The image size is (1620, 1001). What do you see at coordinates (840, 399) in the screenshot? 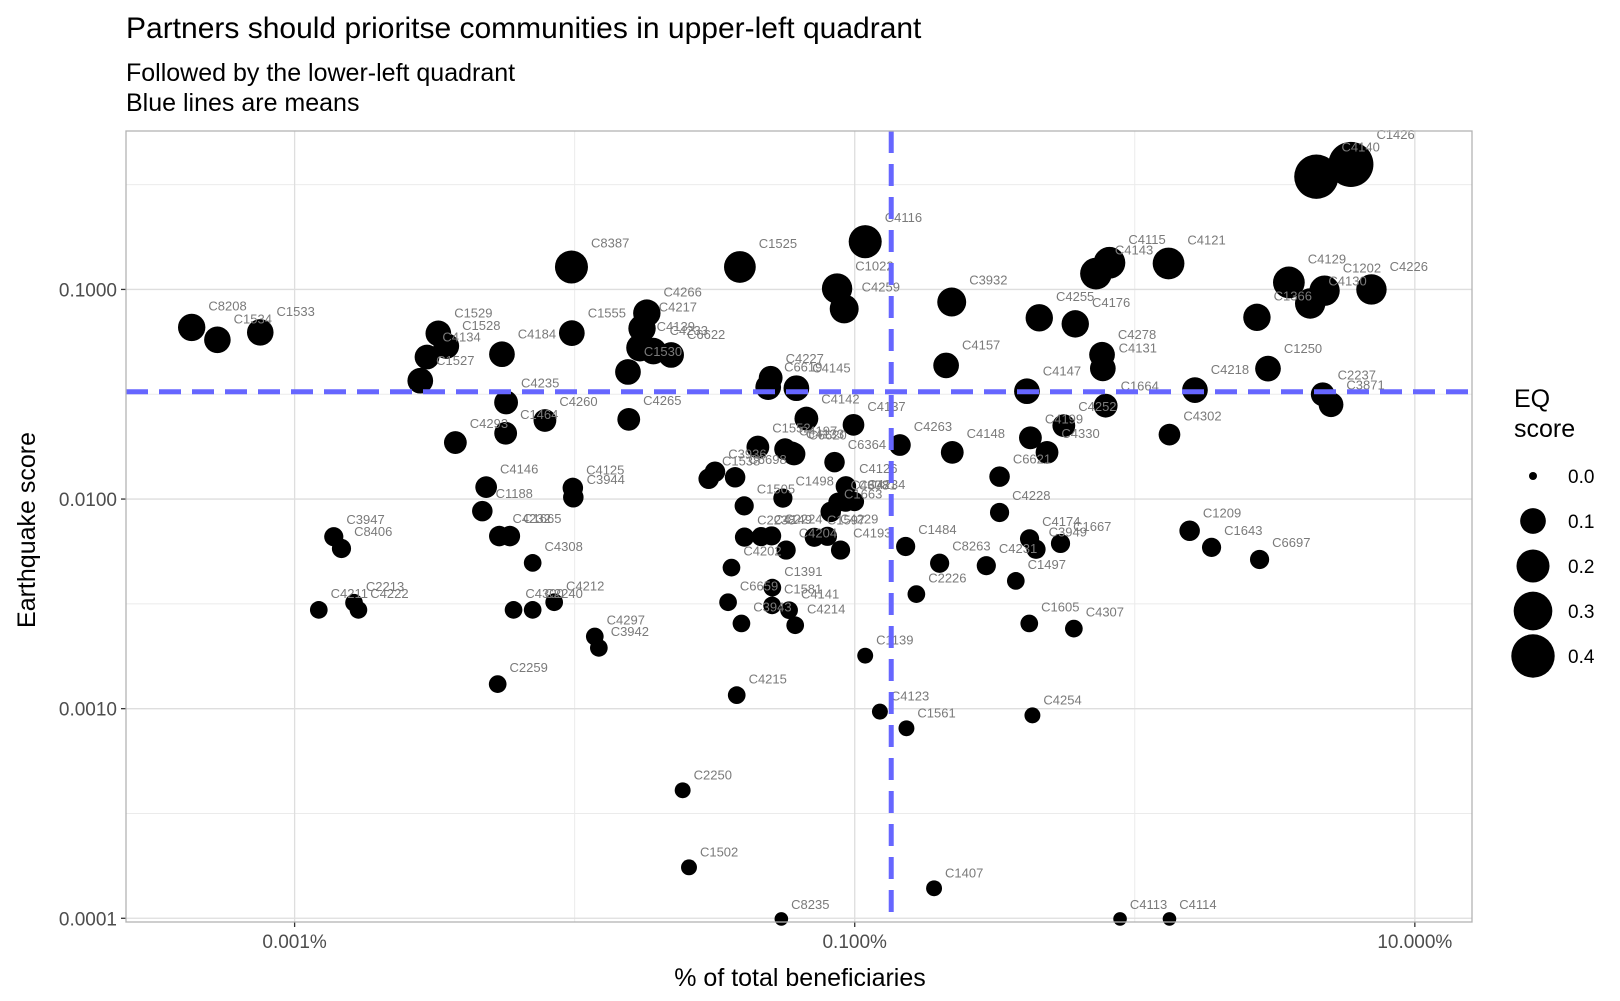
I see `data-point-label: C4142` at bounding box center [840, 399].